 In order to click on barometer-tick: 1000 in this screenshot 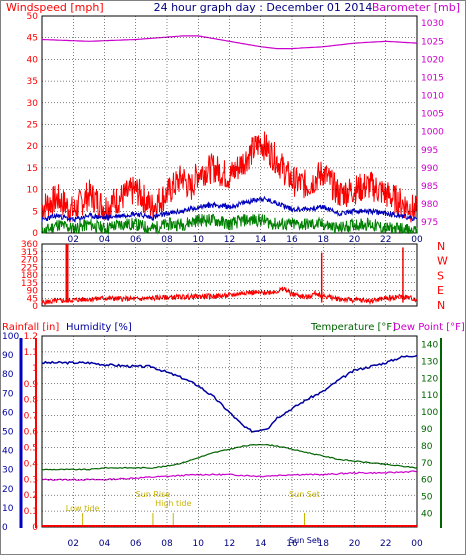, I will do `click(432, 133)`.